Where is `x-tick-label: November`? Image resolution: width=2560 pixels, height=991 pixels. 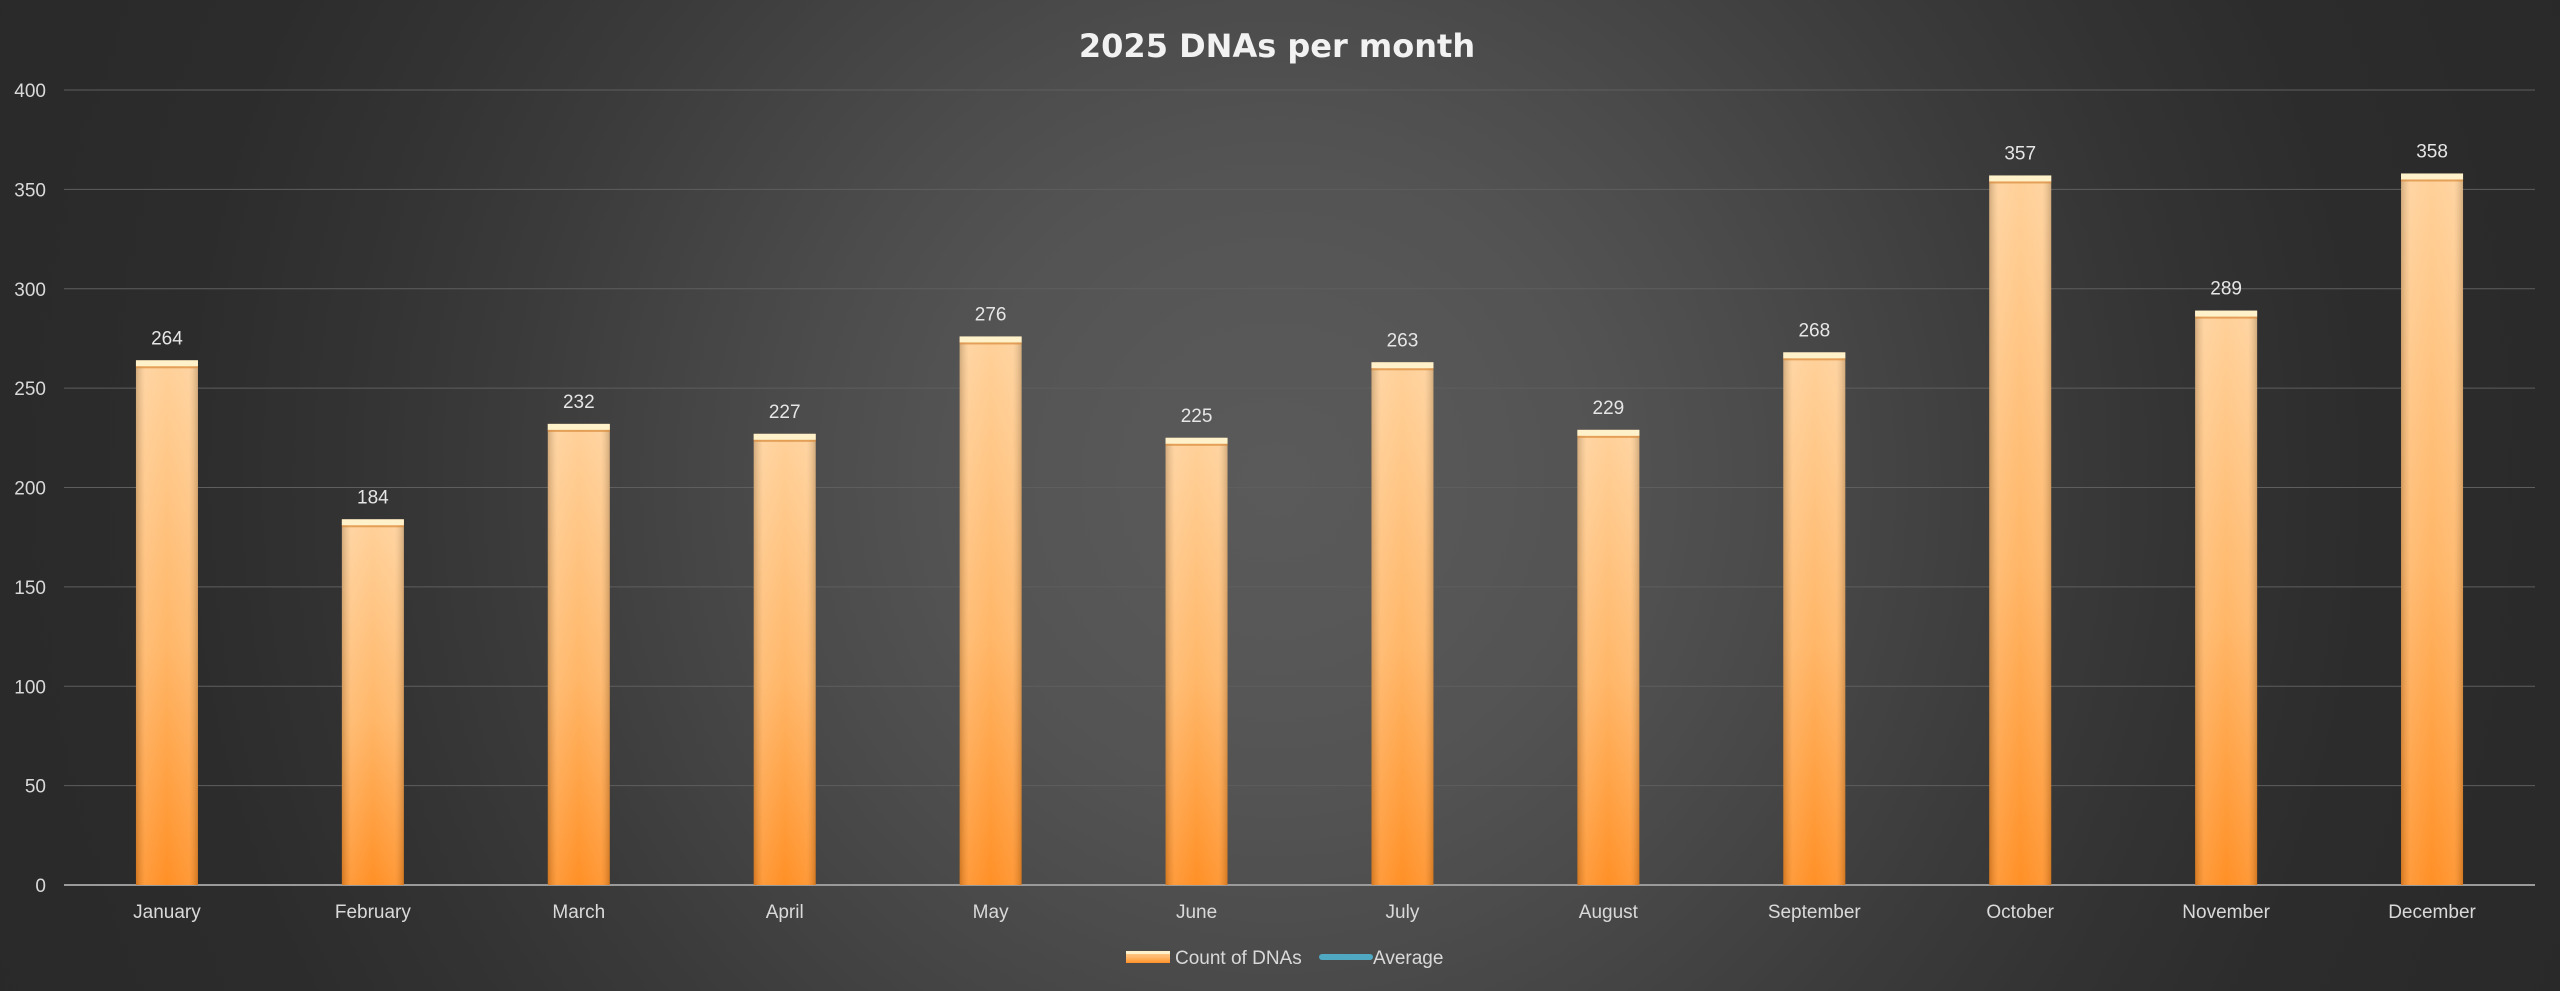
x-tick-label: November is located at coordinates (2226, 912).